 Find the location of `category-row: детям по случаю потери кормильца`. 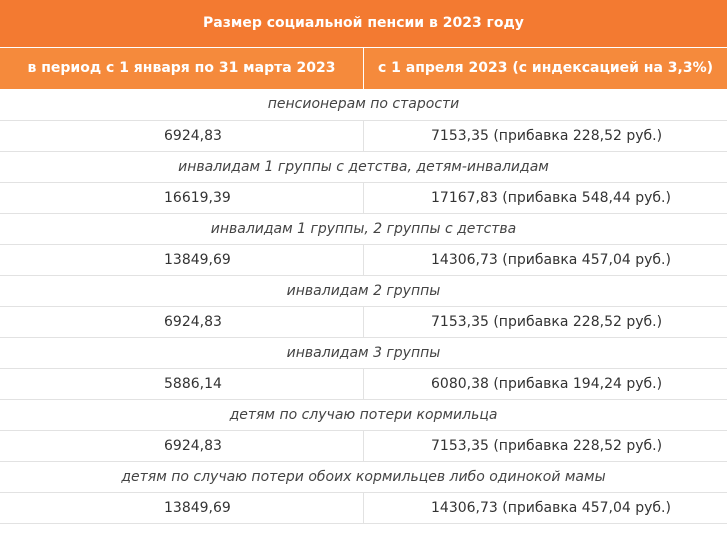

category-row: детям по случаю потери кормильца is located at coordinates (363, 415).